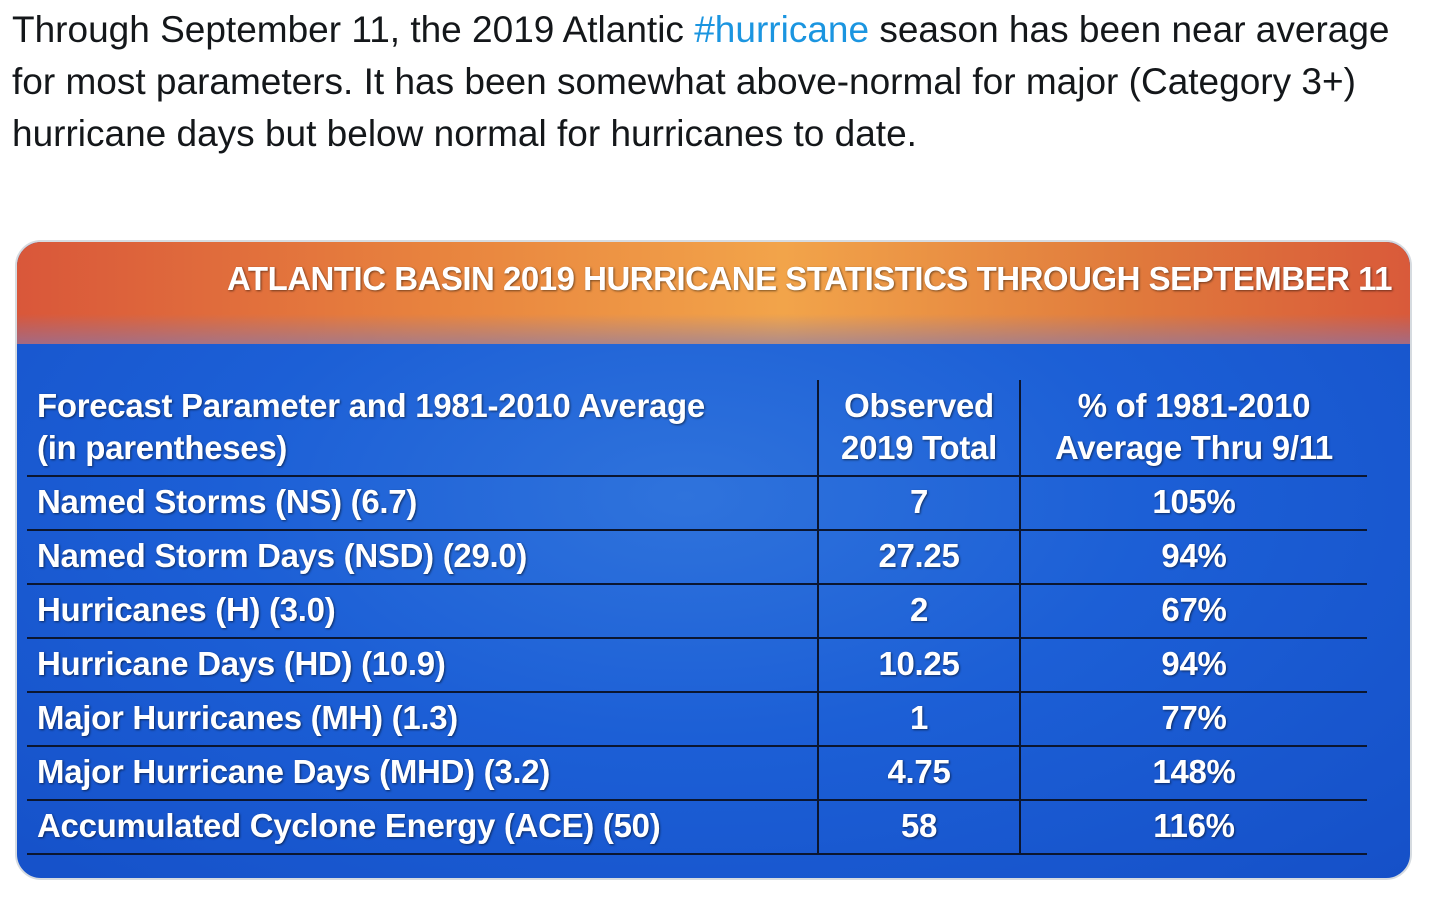 Image resolution: width=1440 pixels, height=910 pixels. What do you see at coordinates (1194, 717) in the screenshot?
I see `value-cell: 77%` at bounding box center [1194, 717].